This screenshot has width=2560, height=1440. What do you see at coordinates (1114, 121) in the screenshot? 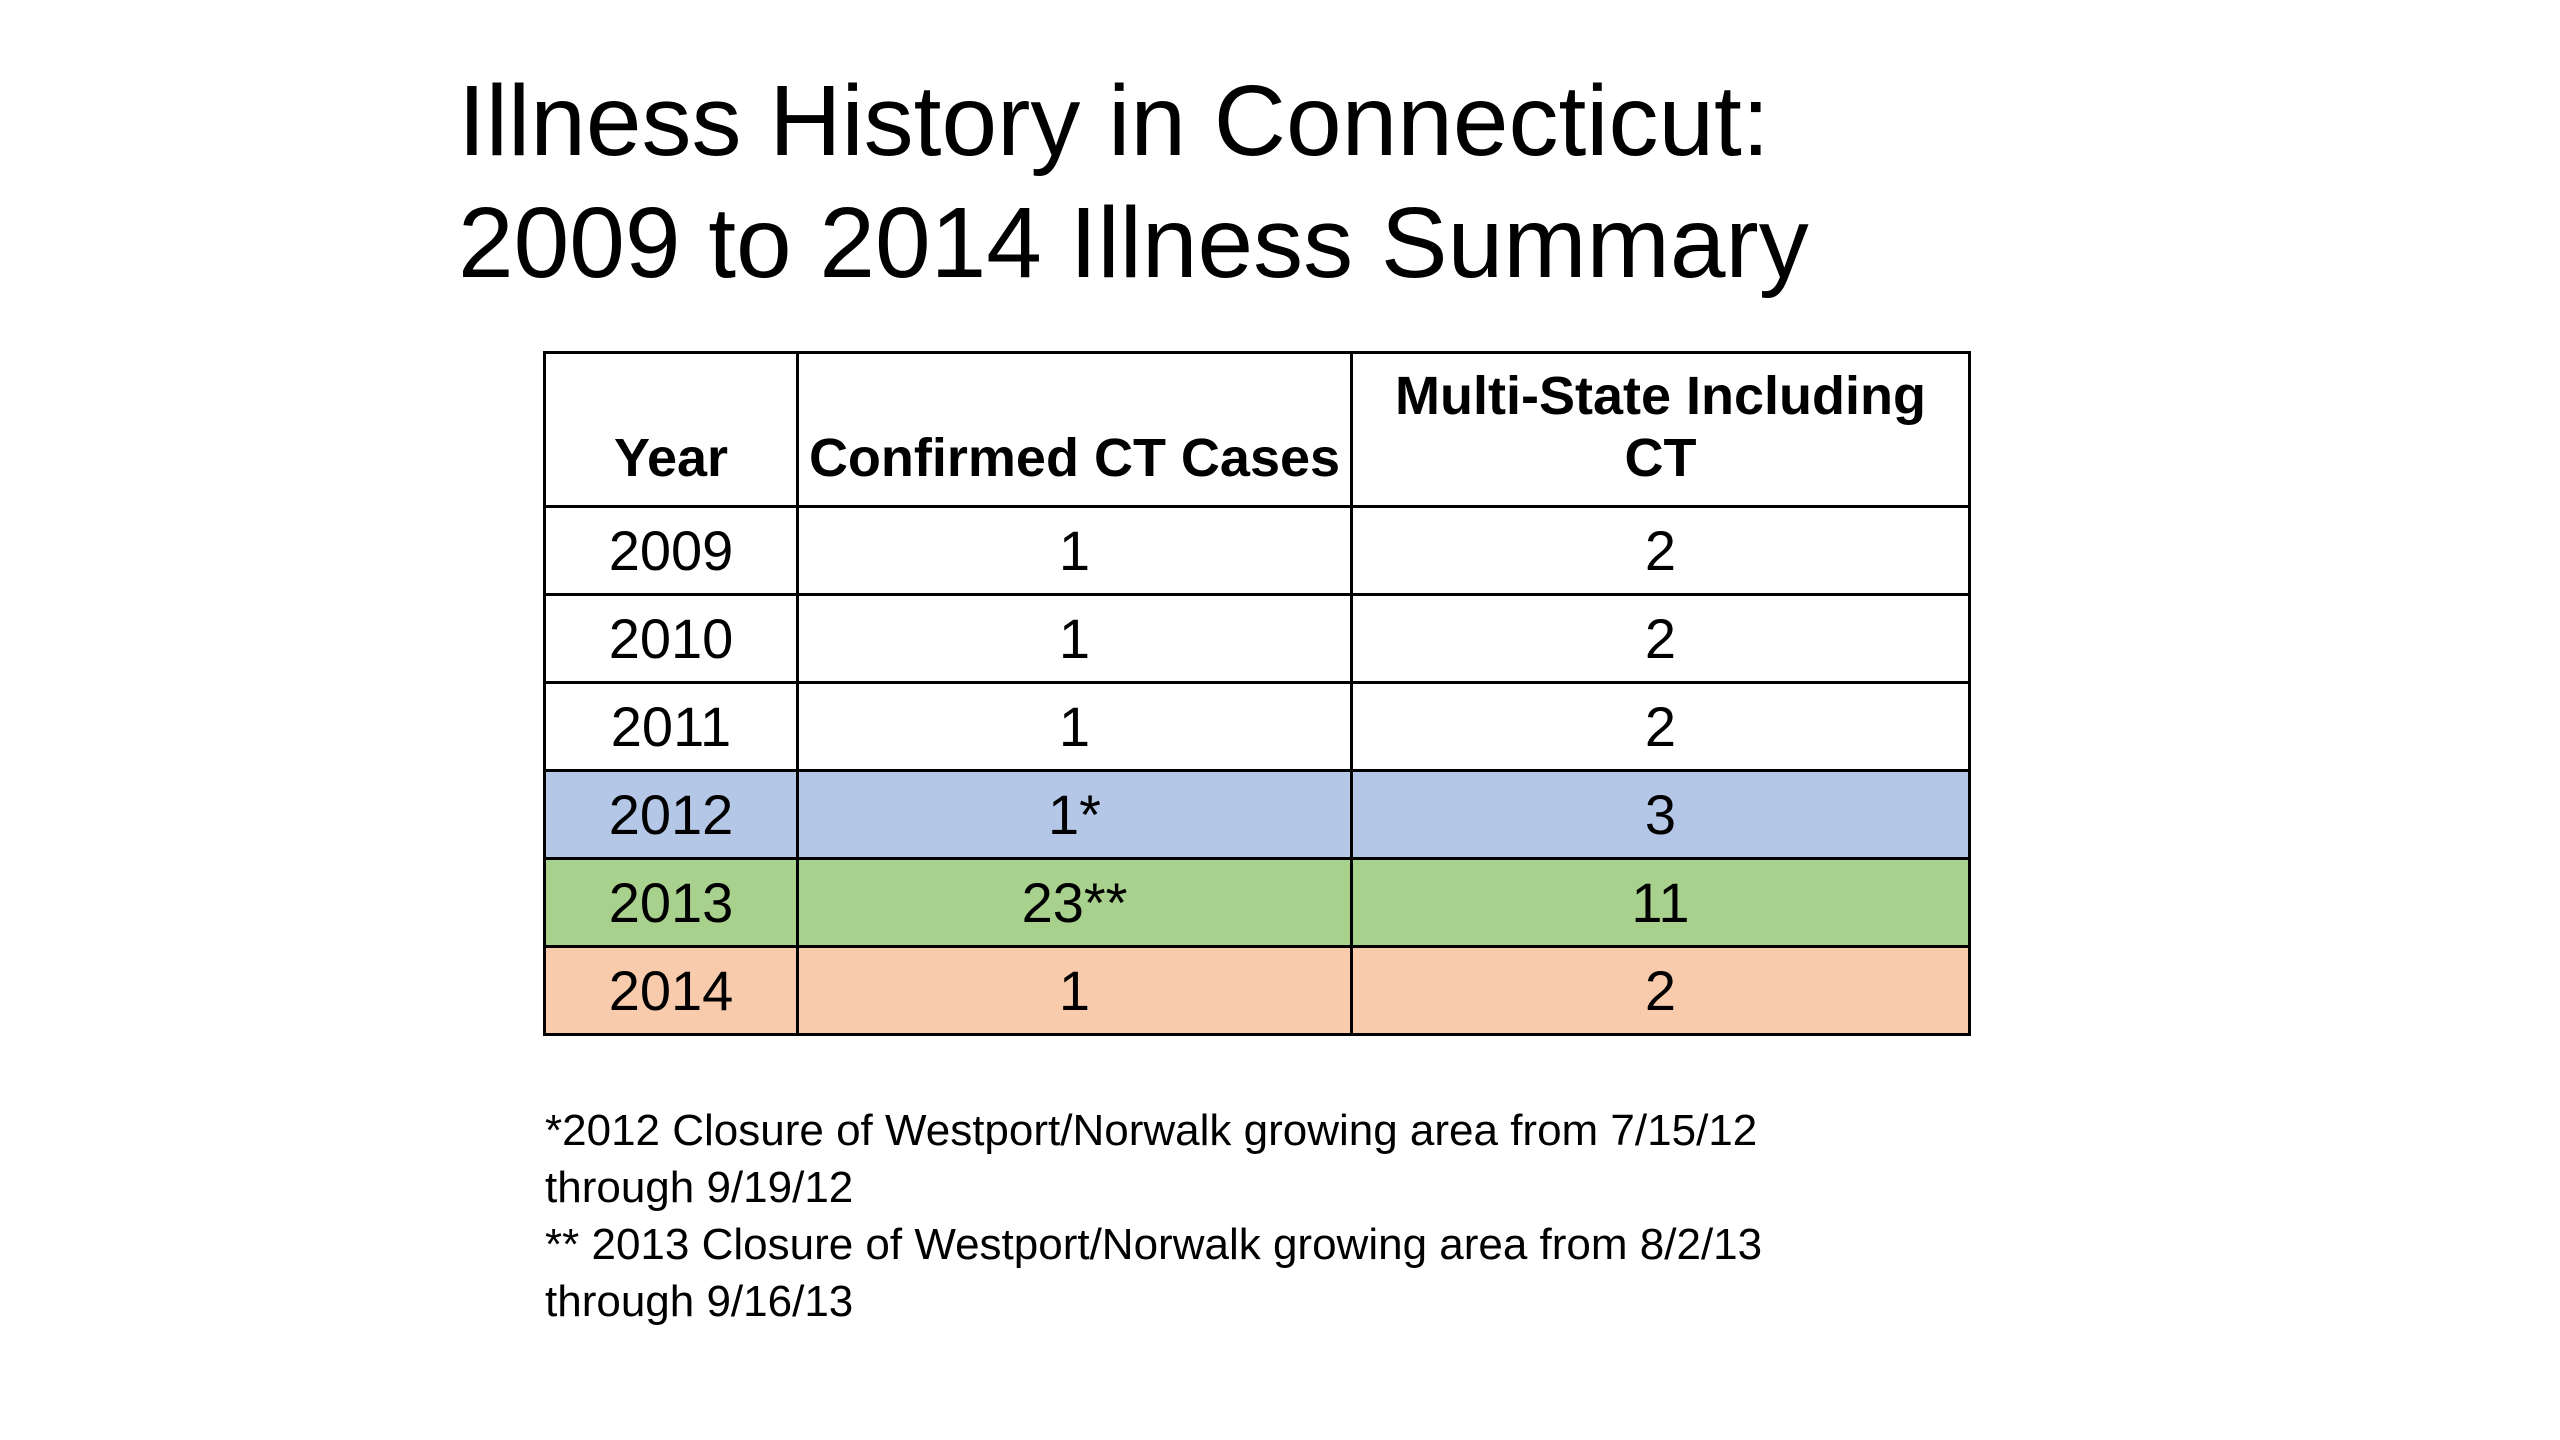
I see `page-title-line-1: Illness History in Connecticut:` at bounding box center [1114, 121].